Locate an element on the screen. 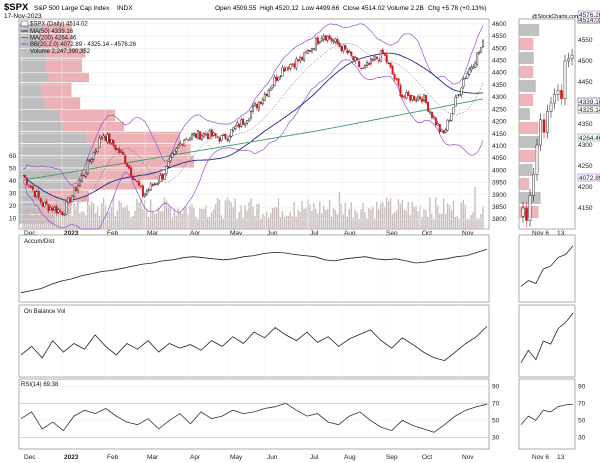 This screenshot has width=600, height=463. price-tick: 3900 is located at coordinates (499, 195).